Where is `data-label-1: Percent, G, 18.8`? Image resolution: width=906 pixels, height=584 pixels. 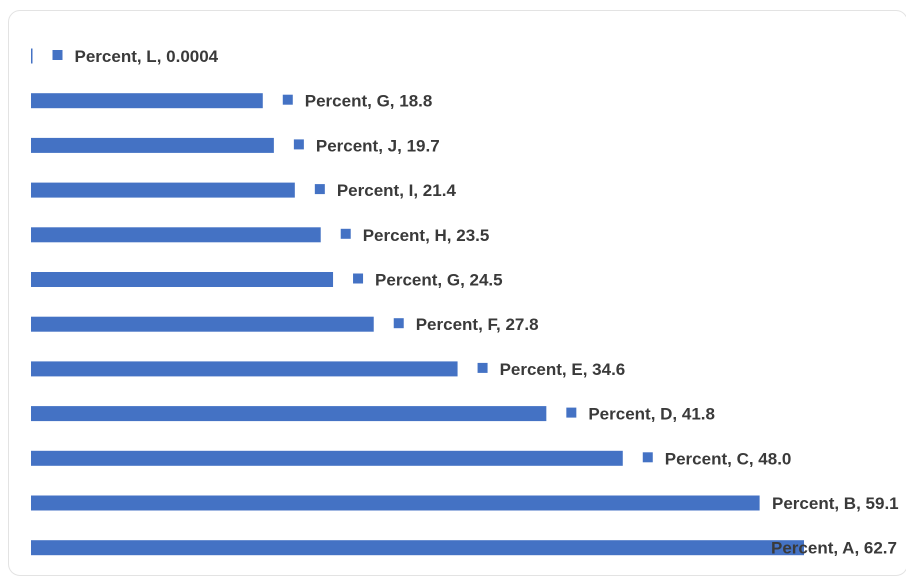
data-label-1: Percent, G, 18.8 is located at coordinates (369, 101).